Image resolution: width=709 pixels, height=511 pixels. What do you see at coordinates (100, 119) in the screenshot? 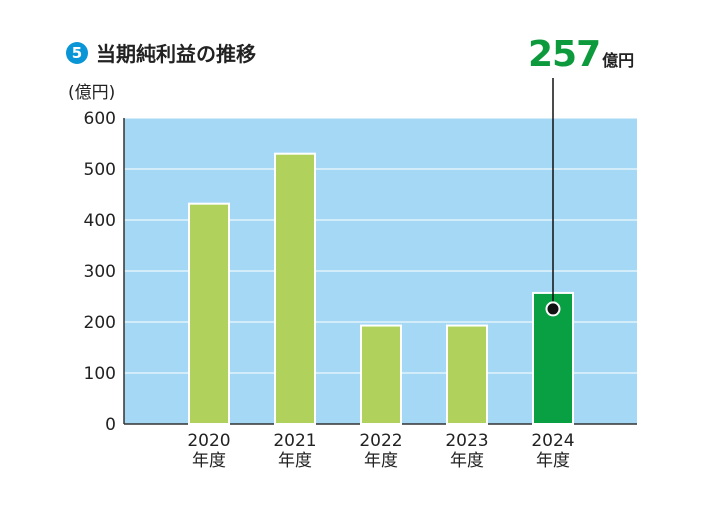
I see `y-tick-label: 600` at bounding box center [100, 119].